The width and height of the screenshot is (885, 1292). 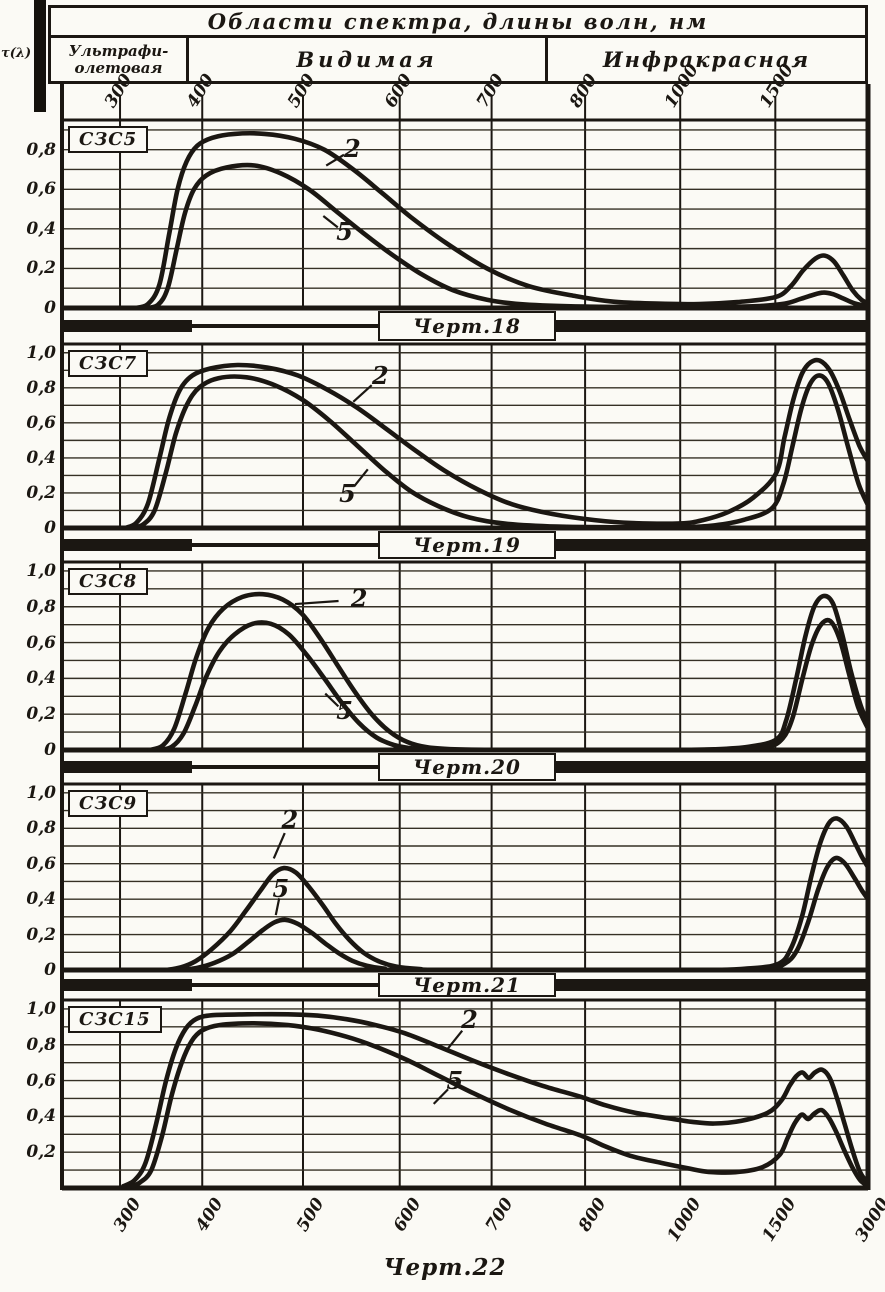 What do you see at coordinates (40, 56) in the screenshot?
I see `scan-edge-bar` at bounding box center [40, 56].